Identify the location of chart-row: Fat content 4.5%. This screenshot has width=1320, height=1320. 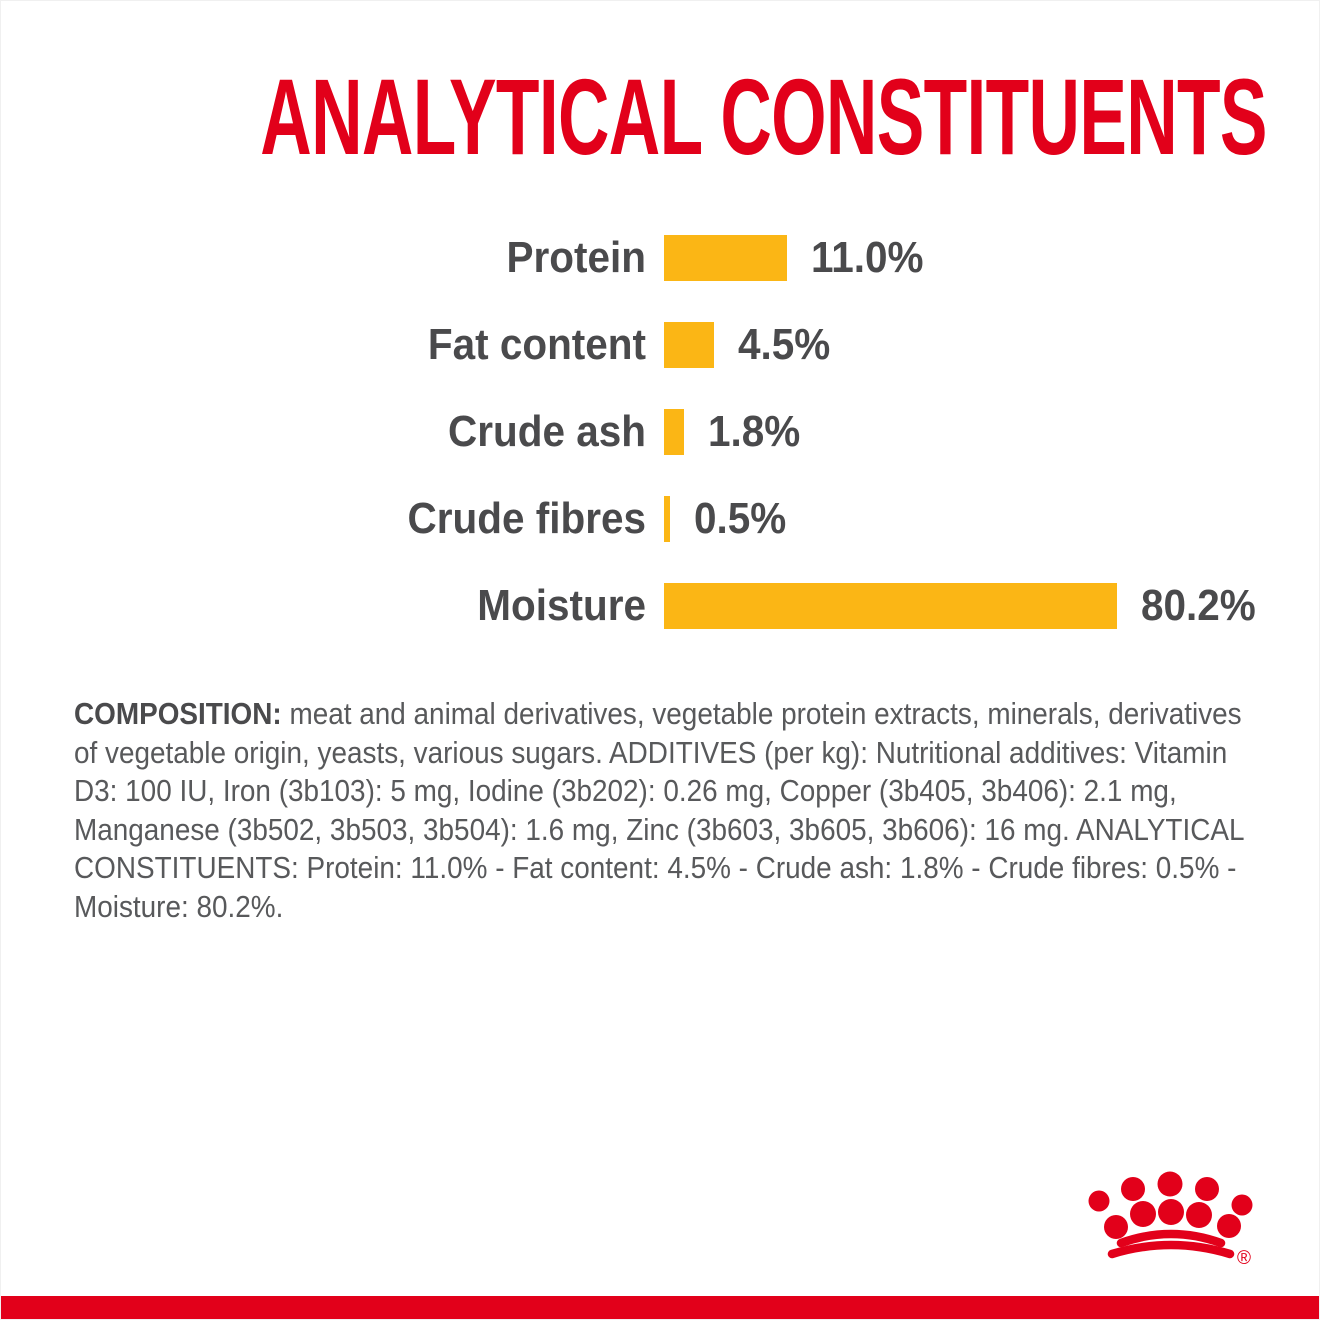
(660, 344).